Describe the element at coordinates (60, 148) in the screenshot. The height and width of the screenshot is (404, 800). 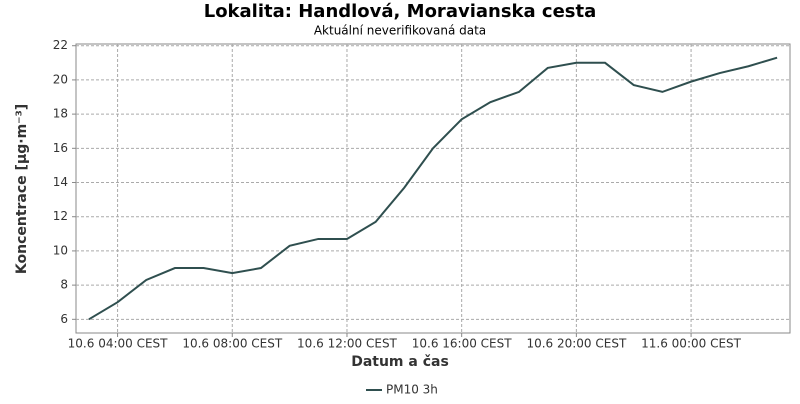
I see `y-tick-label: 16` at that location.